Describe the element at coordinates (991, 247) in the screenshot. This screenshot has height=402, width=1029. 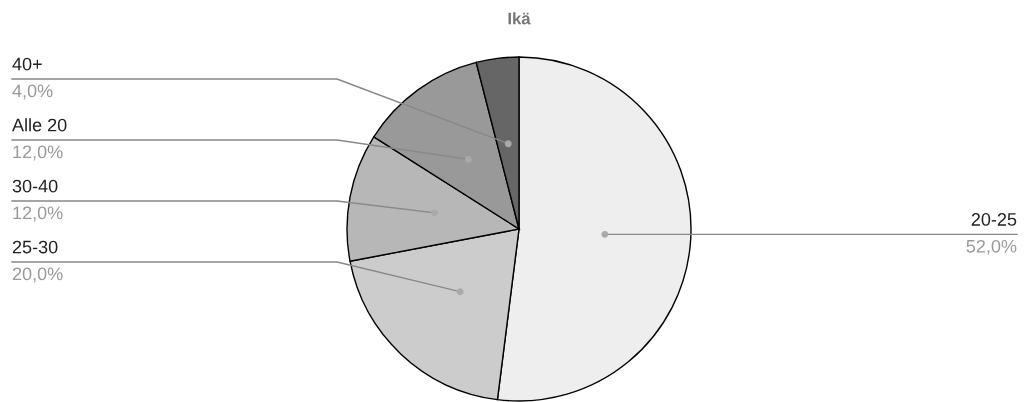
I see `data-label: 52,0%` at that location.